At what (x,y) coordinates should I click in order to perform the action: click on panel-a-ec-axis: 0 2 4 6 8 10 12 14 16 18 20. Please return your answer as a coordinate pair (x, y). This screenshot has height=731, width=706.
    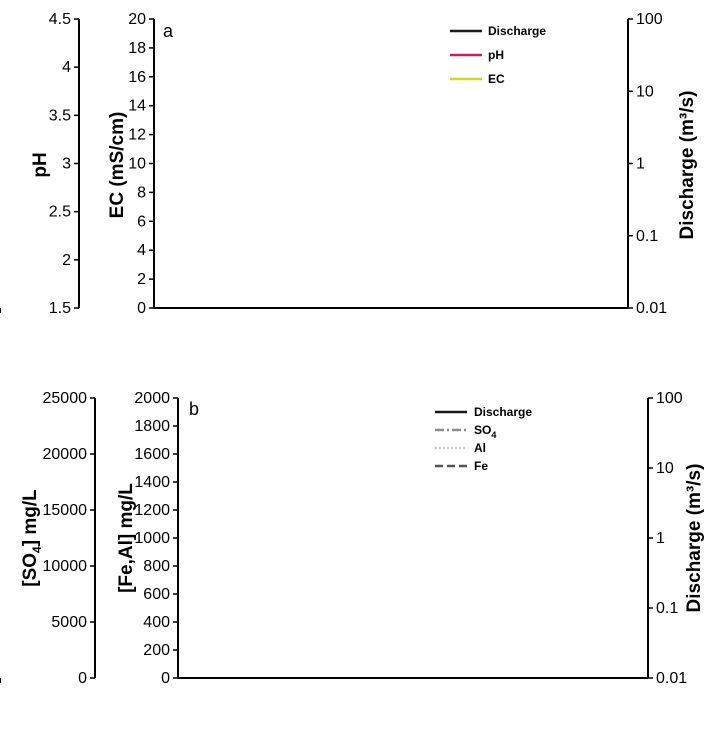
    Looking at the image, I should click on (141, 164).